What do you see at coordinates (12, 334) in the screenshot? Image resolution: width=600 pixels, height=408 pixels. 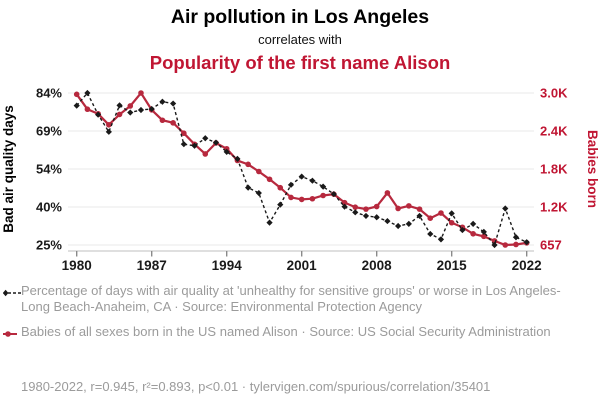 I see `solid-dot-series-icon` at bounding box center [12, 334].